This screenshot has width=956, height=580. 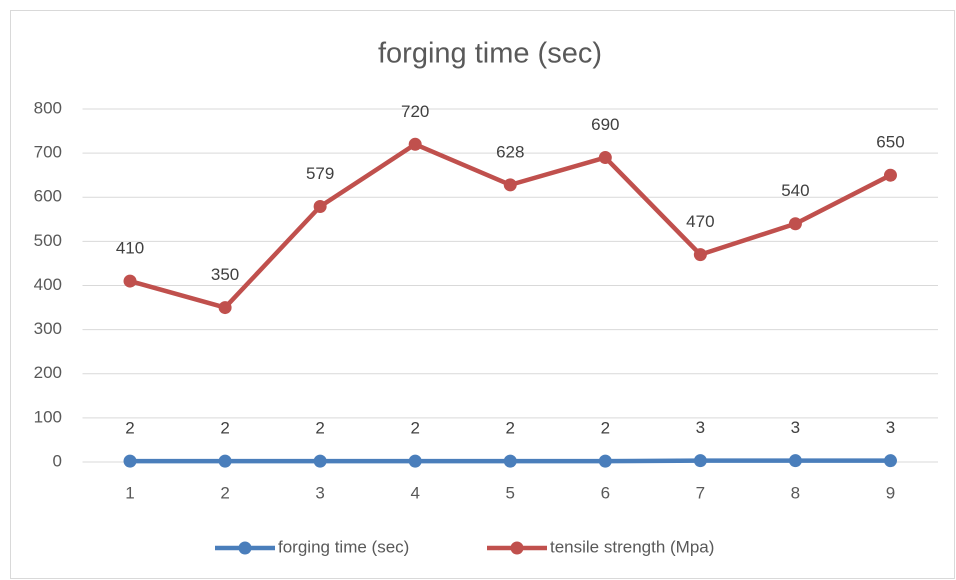 What do you see at coordinates (700, 221) in the screenshot?
I see `data-label: 470` at bounding box center [700, 221].